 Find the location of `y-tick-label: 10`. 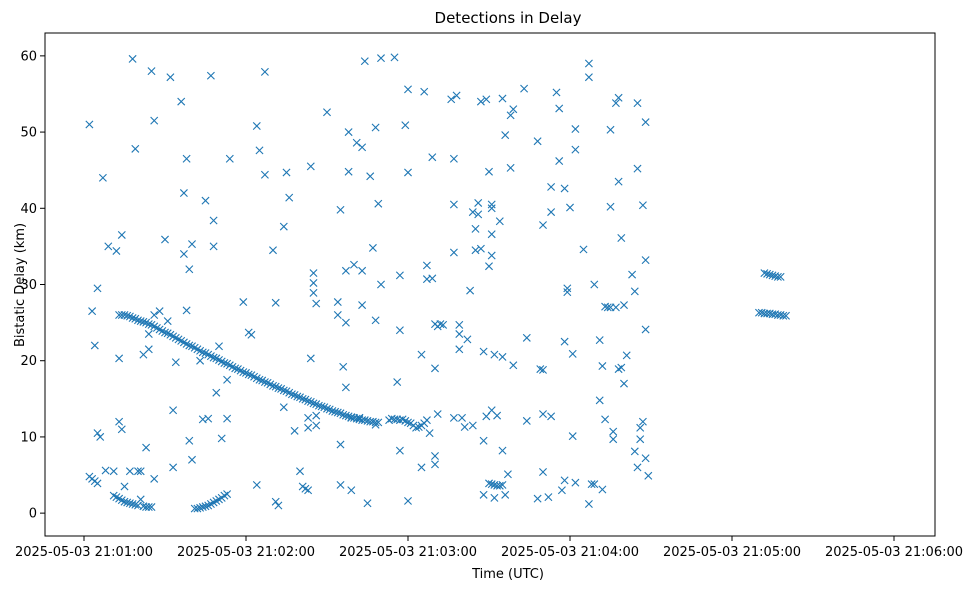

y-tick-label: 10 is located at coordinates (28, 437).